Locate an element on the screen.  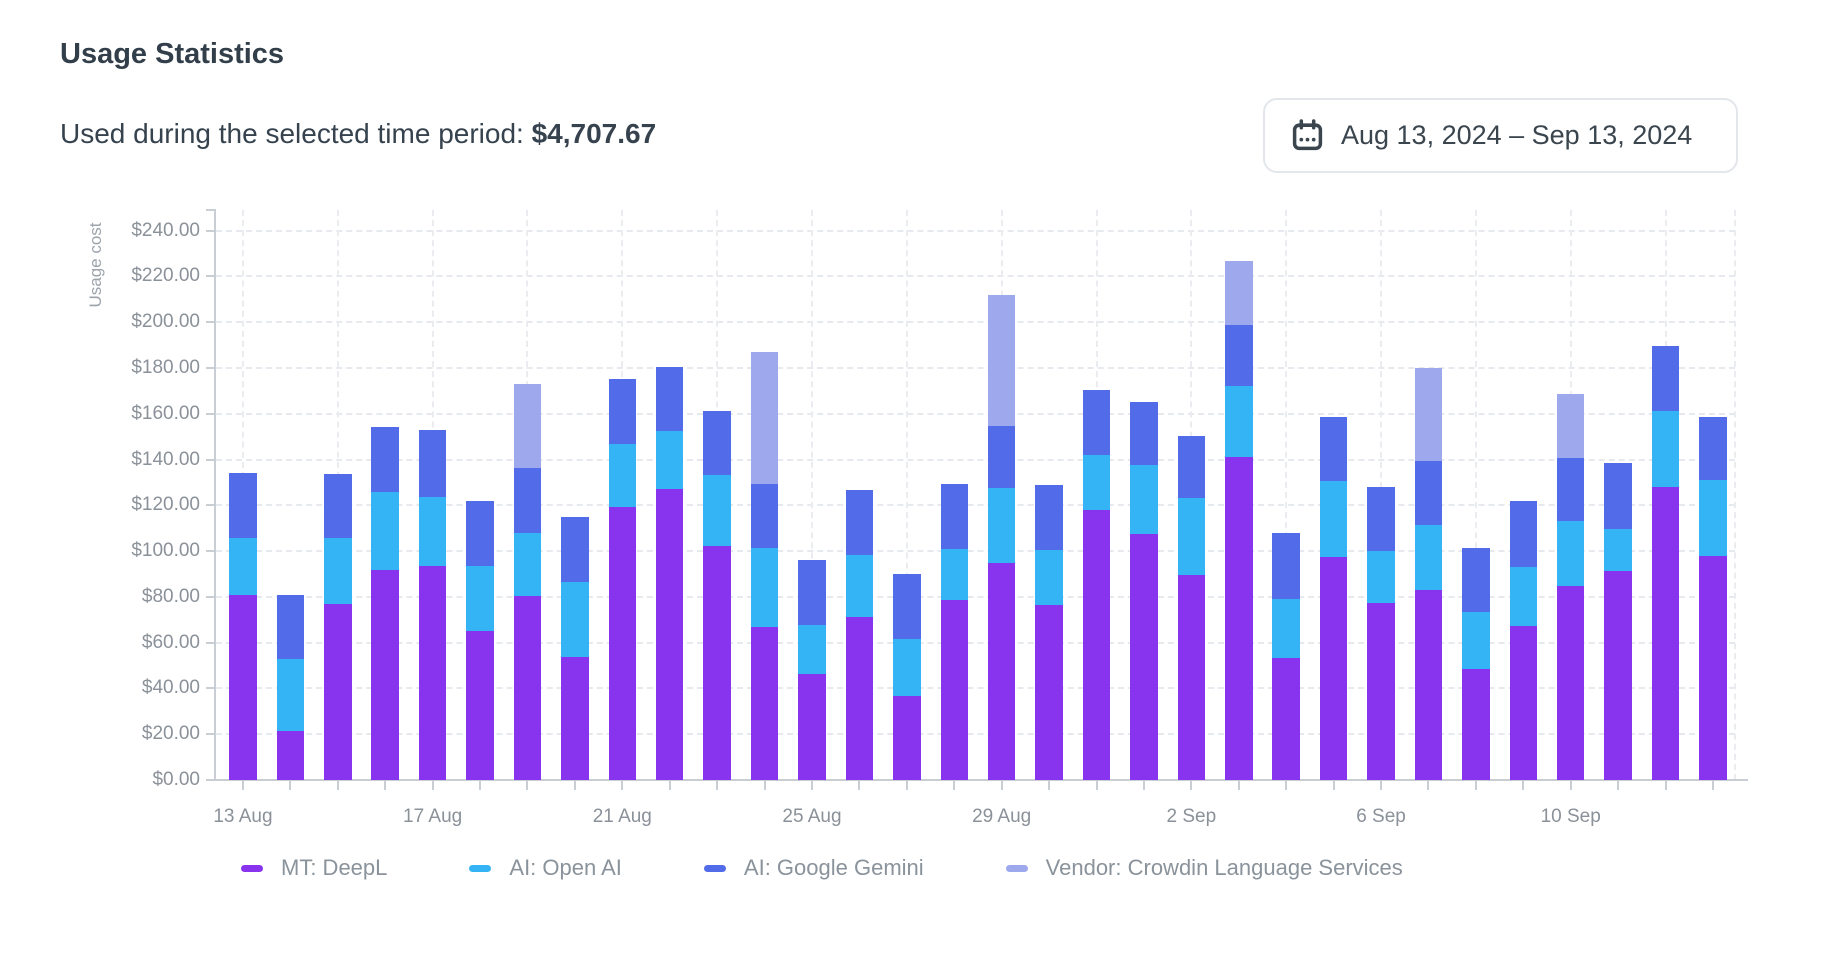
bar-27-aug is located at coordinates (907, 676).